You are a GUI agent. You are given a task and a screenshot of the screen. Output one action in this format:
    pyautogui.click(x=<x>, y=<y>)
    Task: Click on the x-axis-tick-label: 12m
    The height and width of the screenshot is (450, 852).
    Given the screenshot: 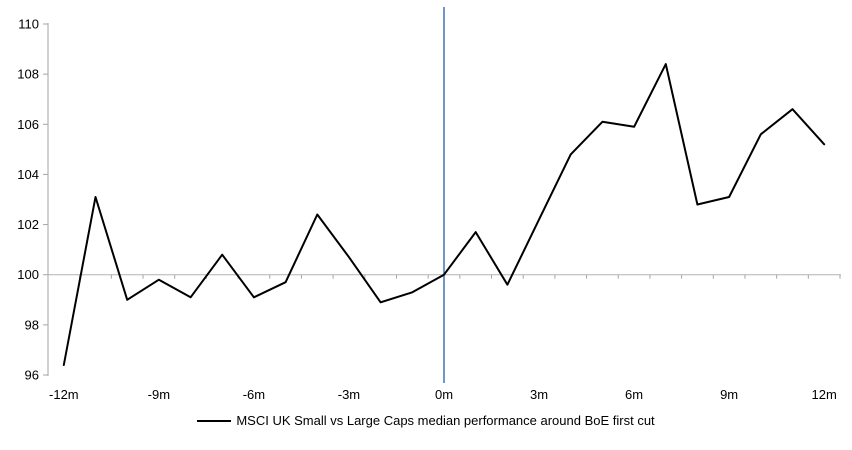 What is the action you would take?
    pyautogui.click(x=824, y=394)
    